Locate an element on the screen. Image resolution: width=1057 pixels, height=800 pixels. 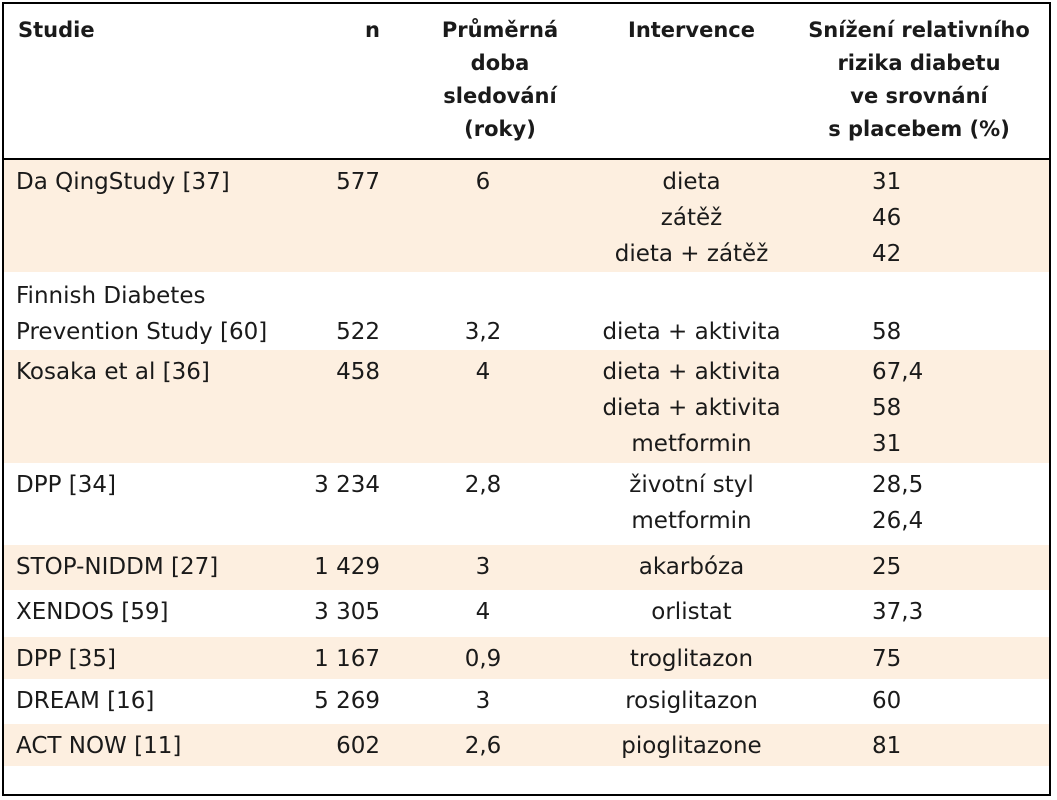
cell-intervention: troglitazon is located at coordinates (691, 658).